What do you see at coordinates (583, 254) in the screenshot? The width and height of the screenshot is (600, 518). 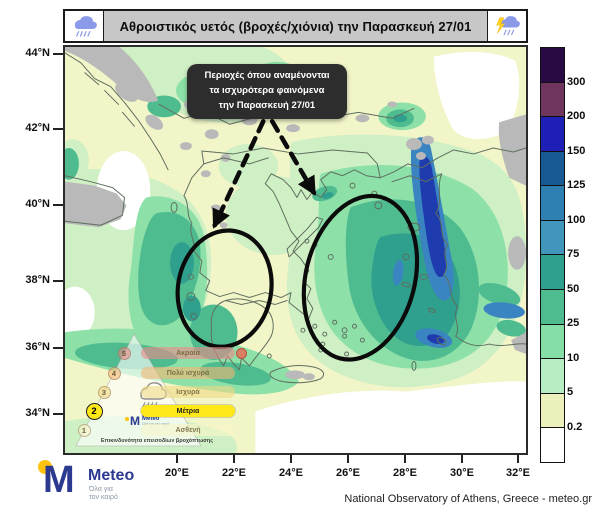 I see `colorbar-labels: 300 200 150 125 100 75 50 25 10 5 0.2` at bounding box center [583, 254].